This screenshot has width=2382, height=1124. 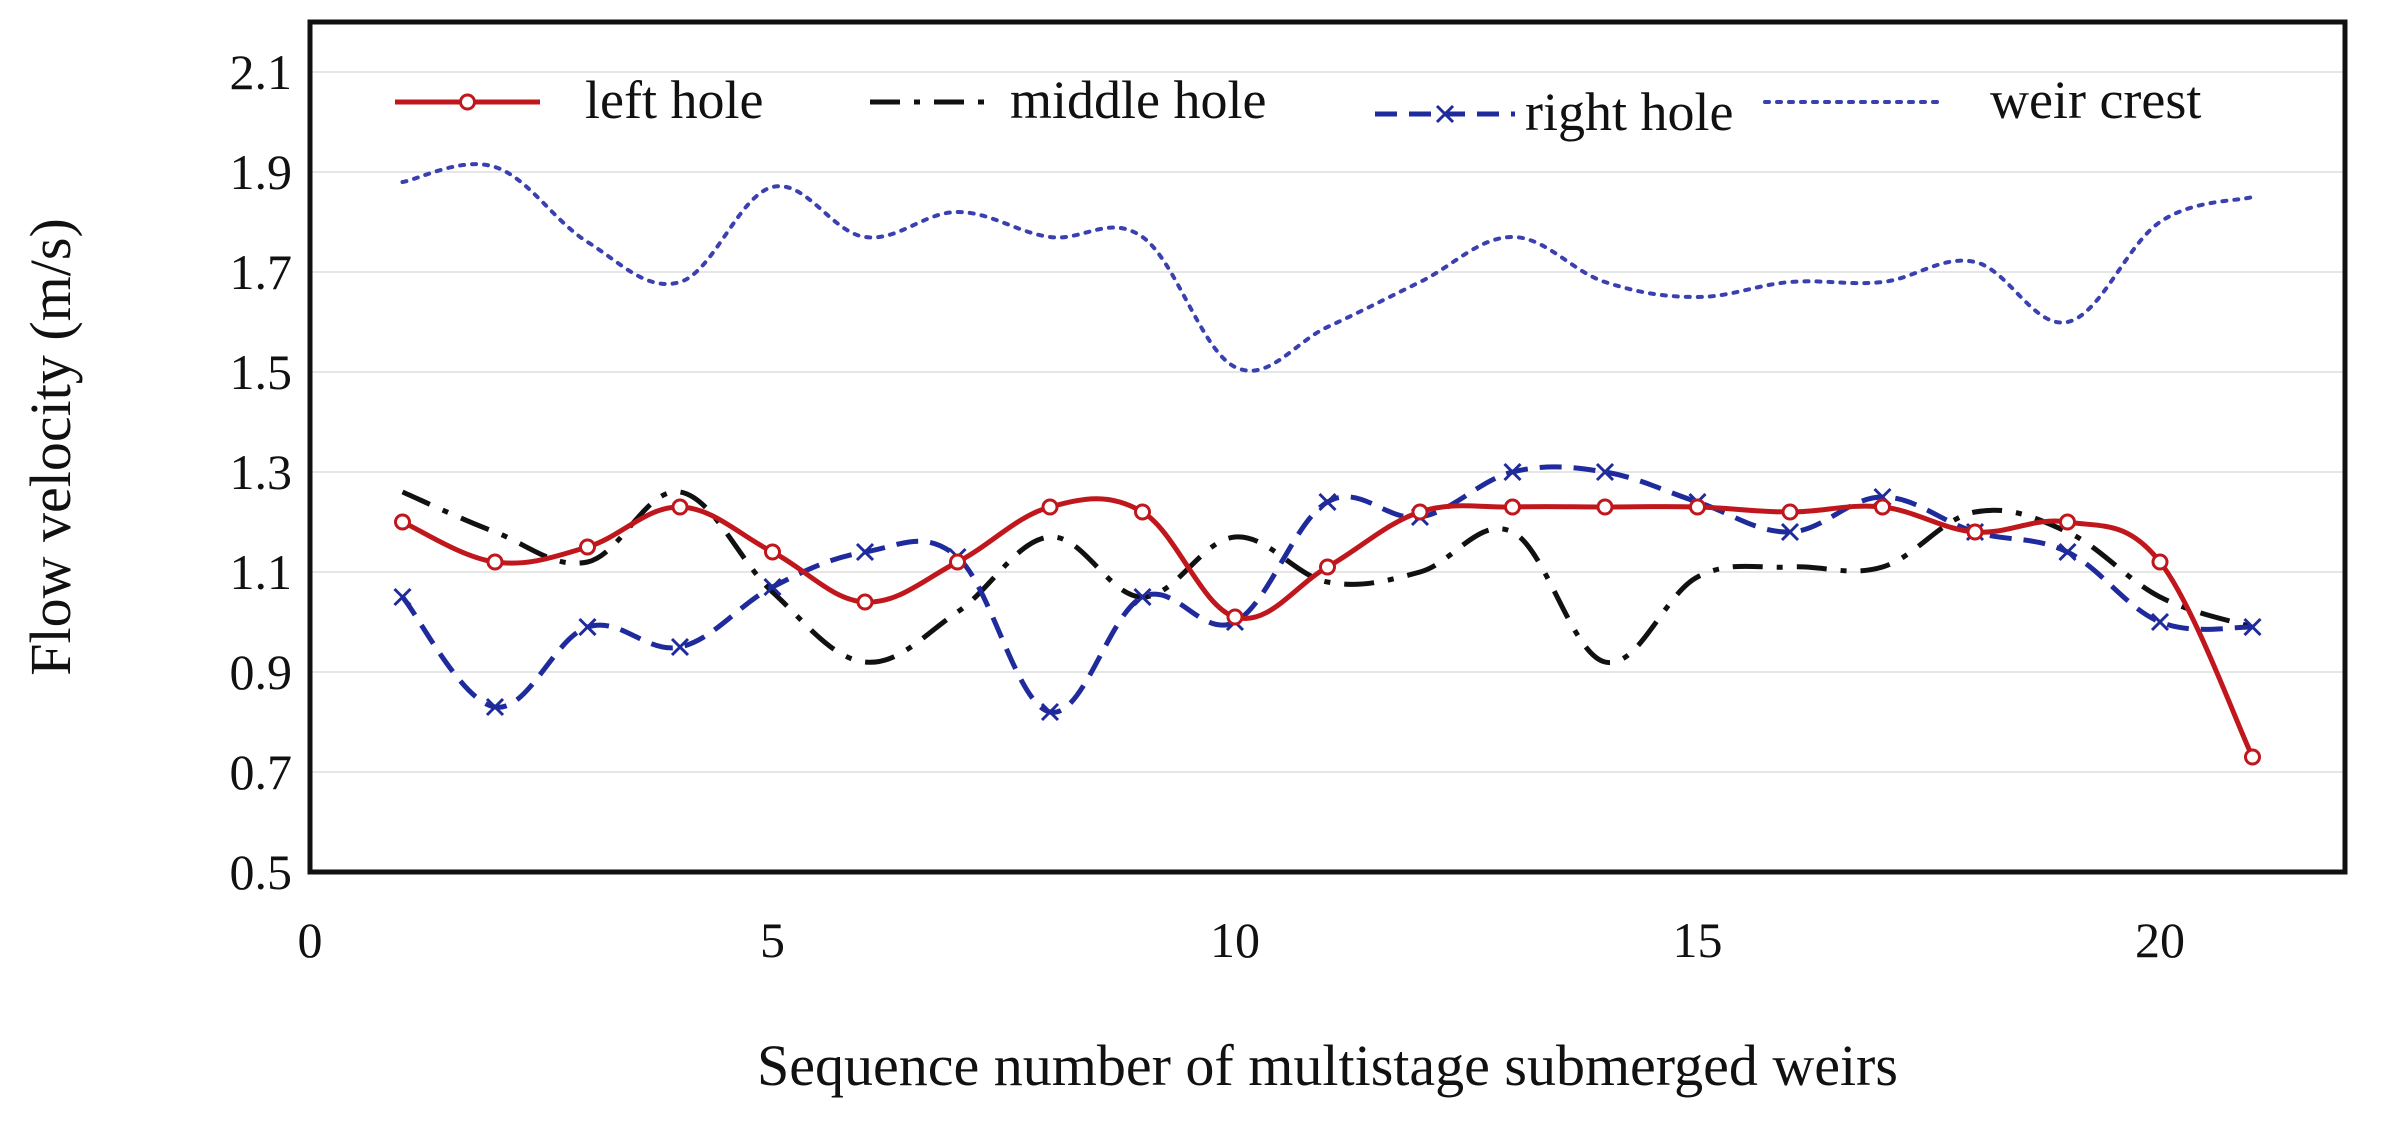 What do you see at coordinates (310, 940) in the screenshot?
I see `x-tick-label: 0` at bounding box center [310, 940].